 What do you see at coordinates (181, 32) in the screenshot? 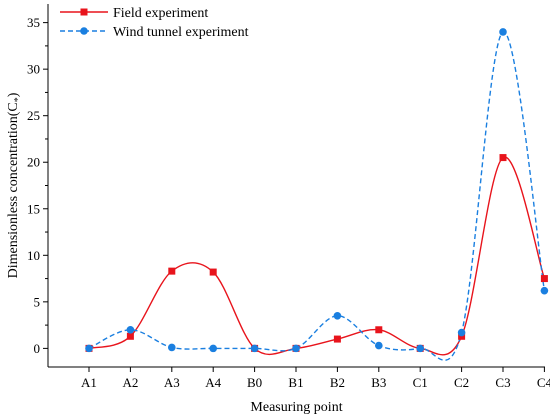
I see `legend-label-2: Wind tunnel experiment` at bounding box center [181, 32].